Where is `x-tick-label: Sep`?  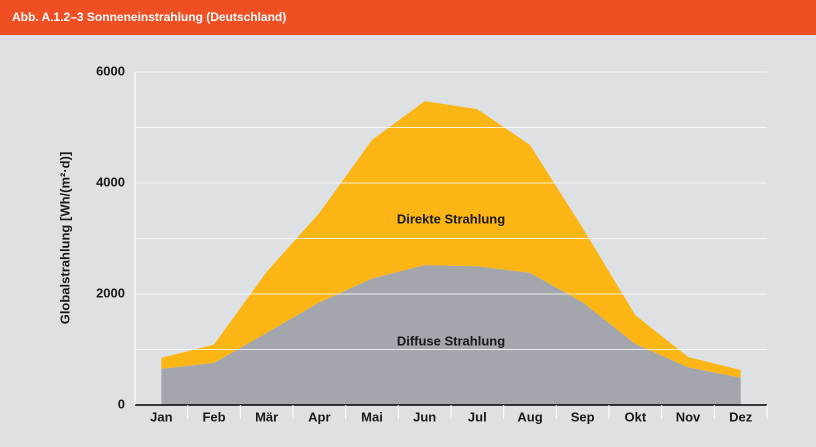 x-tick-label: Sep is located at coordinates (583, 416).